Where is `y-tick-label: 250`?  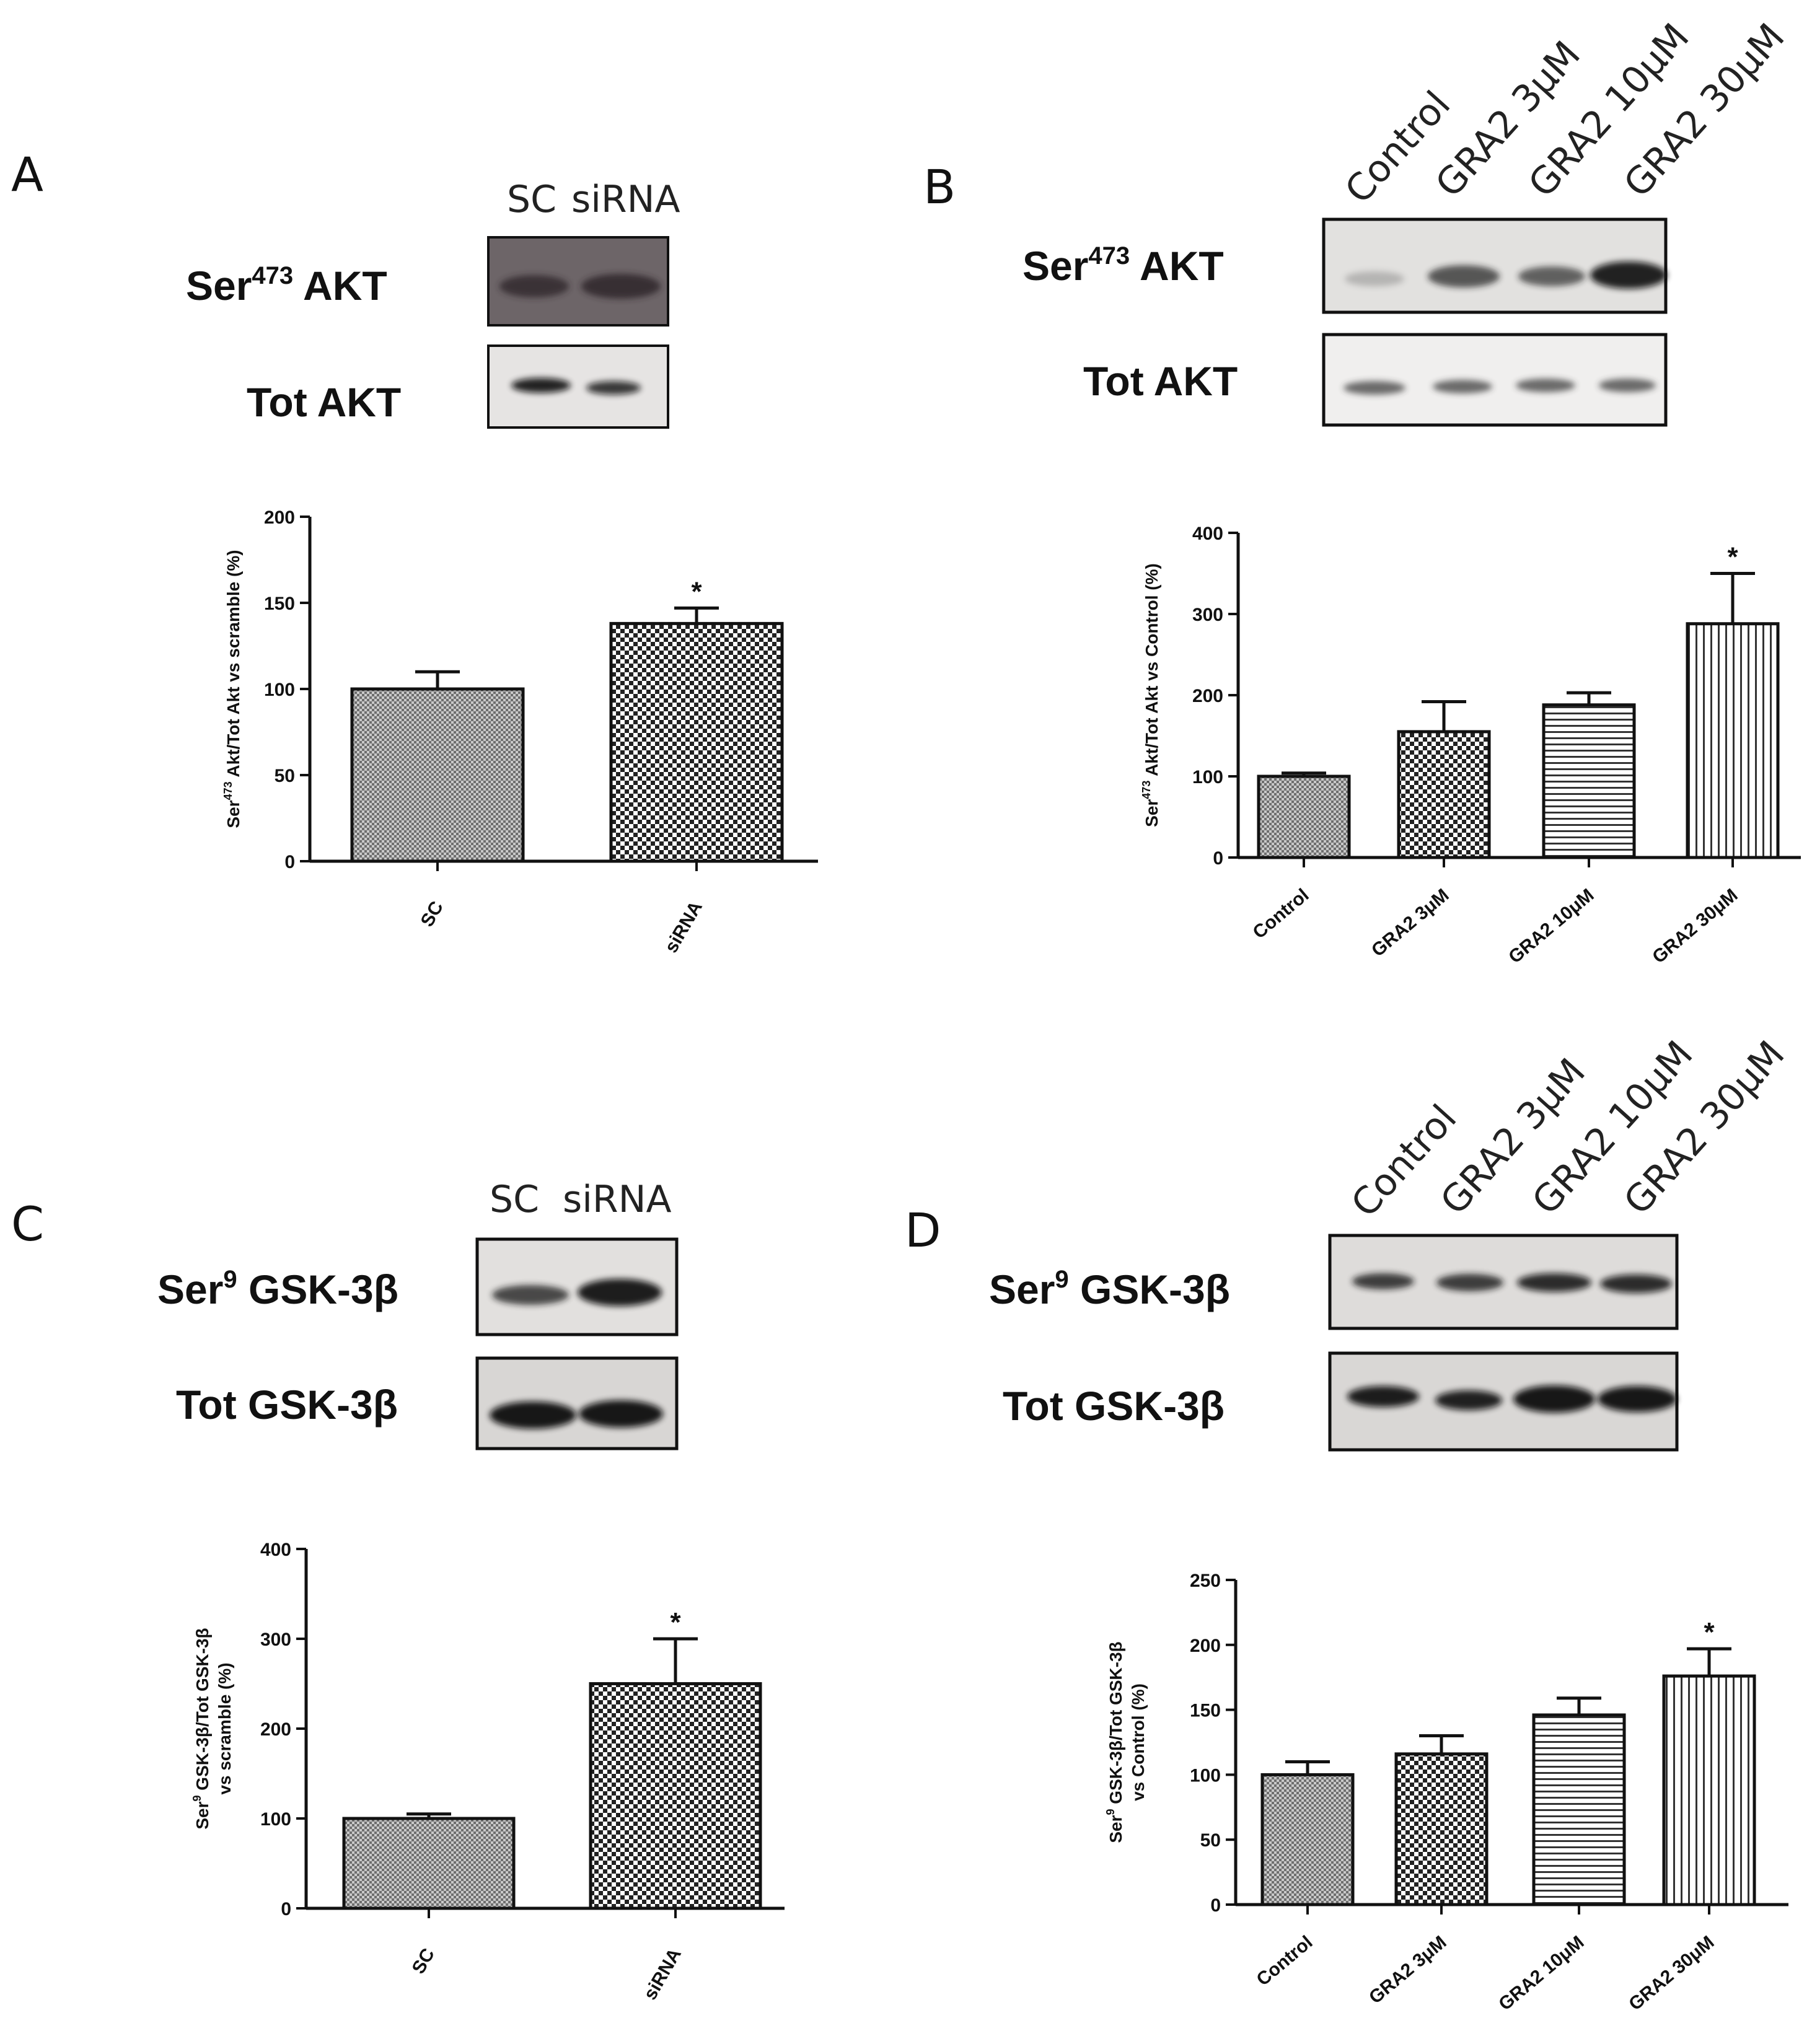 y-tick-label: 250 is located at coordinates (1205, 1581).